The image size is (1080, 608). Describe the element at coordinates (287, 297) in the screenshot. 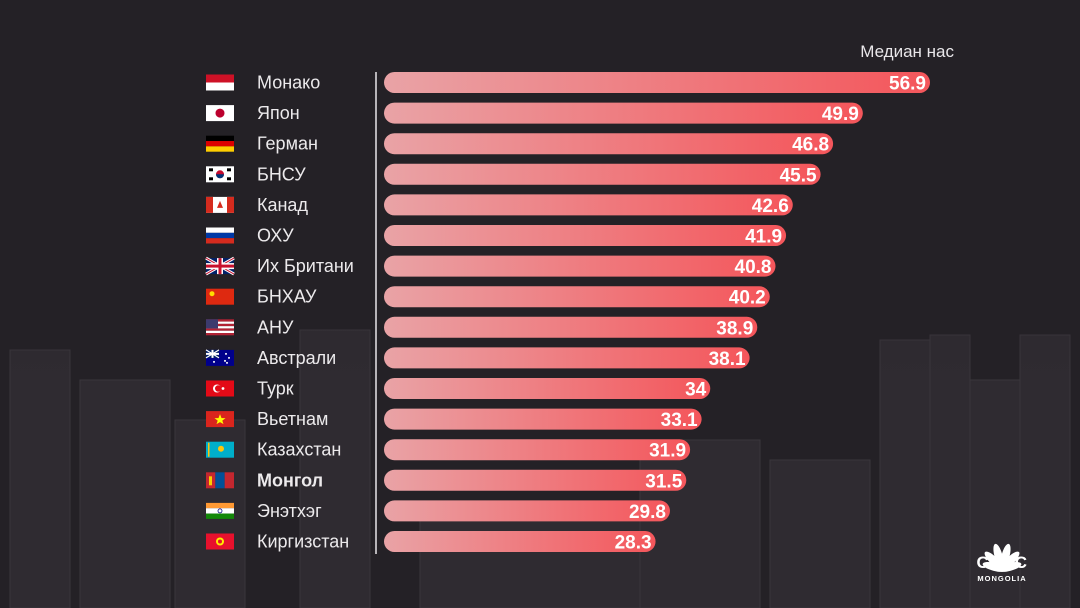

I see `category-label: БНХАУ` at that location.